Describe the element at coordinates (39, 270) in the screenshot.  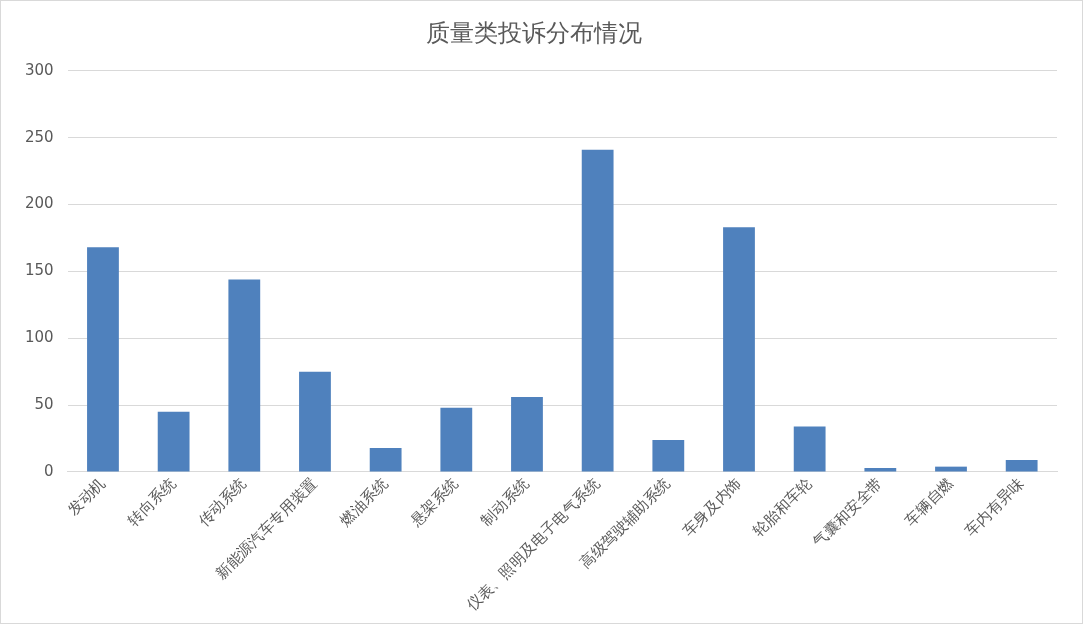
I see `y-tick-label: 150` at that location.